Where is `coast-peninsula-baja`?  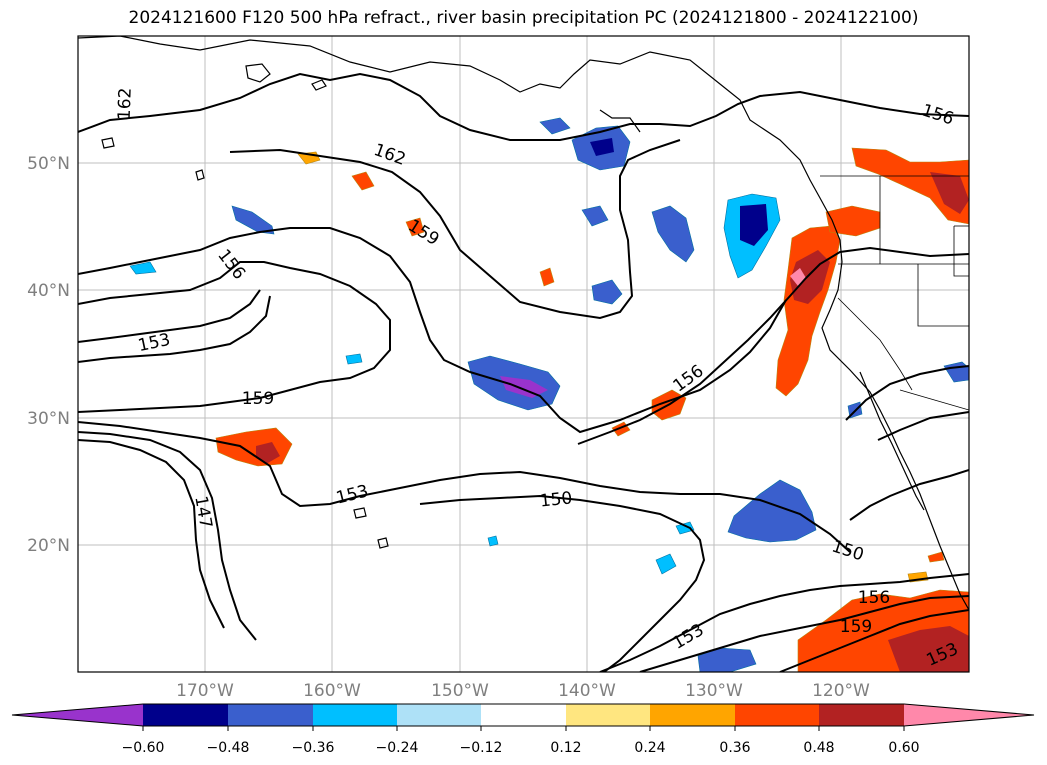
coast-peninsula-baja is located at coordinates (892, 441).